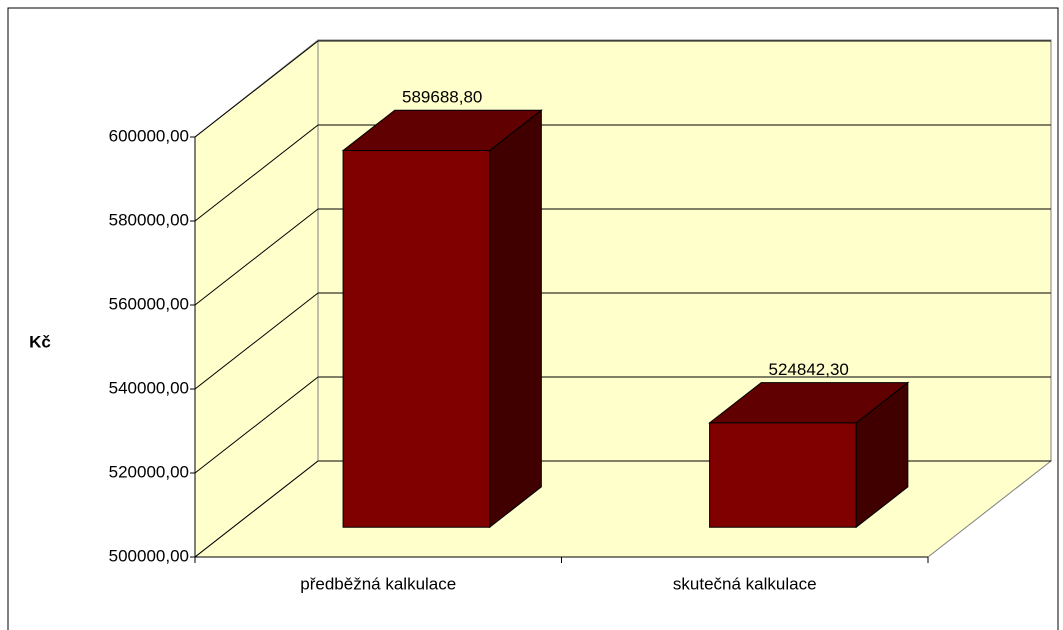  What do you see at coordinates (149, 303) in the screenshot?
I see `y-tick-label: 560000,00` at bounding box center [149, 303].